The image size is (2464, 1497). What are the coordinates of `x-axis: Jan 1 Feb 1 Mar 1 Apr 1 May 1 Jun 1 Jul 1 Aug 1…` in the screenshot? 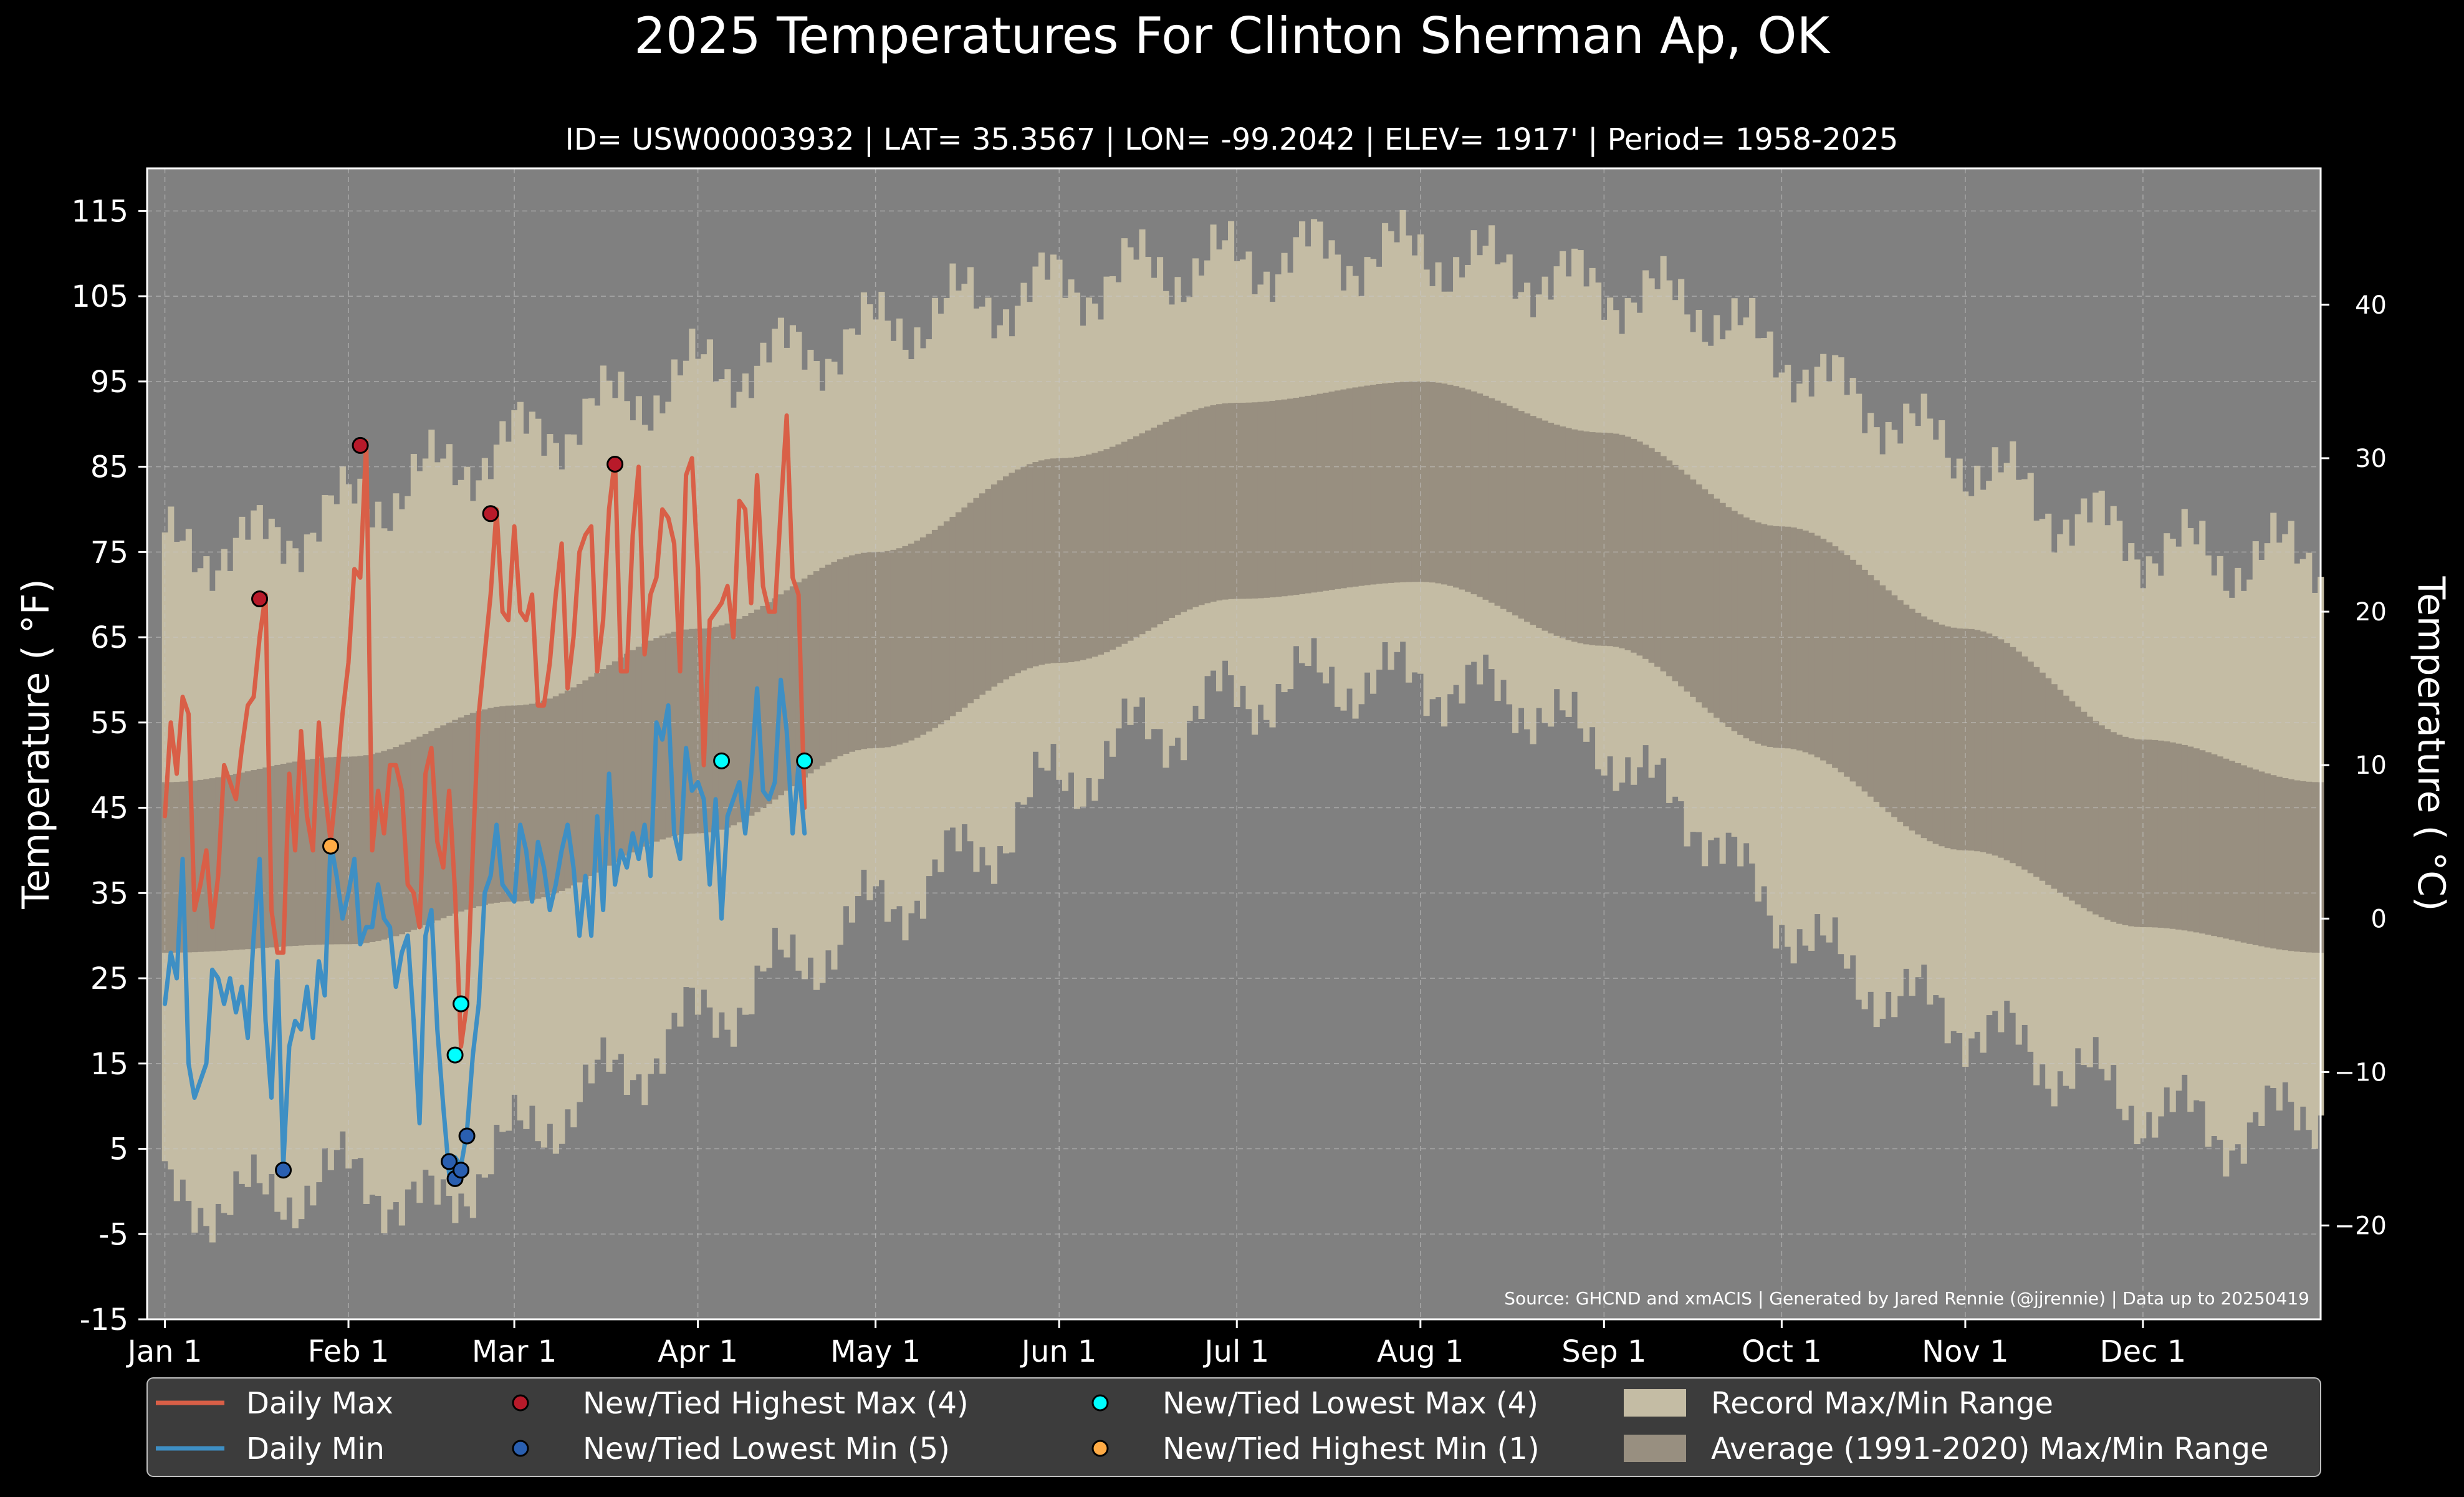 It's located at (1156, 1344).